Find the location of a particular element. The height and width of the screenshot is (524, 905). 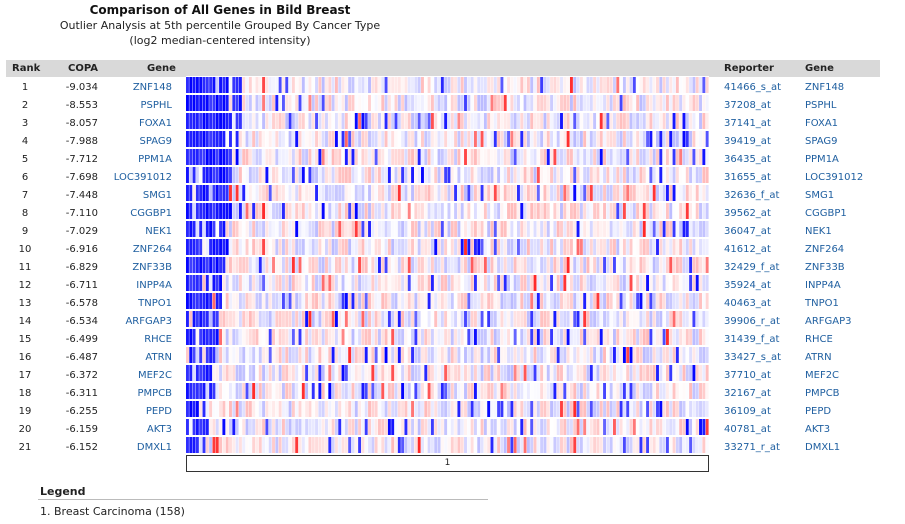

gene-link: PSPHL is located at coordinates (156, 105).